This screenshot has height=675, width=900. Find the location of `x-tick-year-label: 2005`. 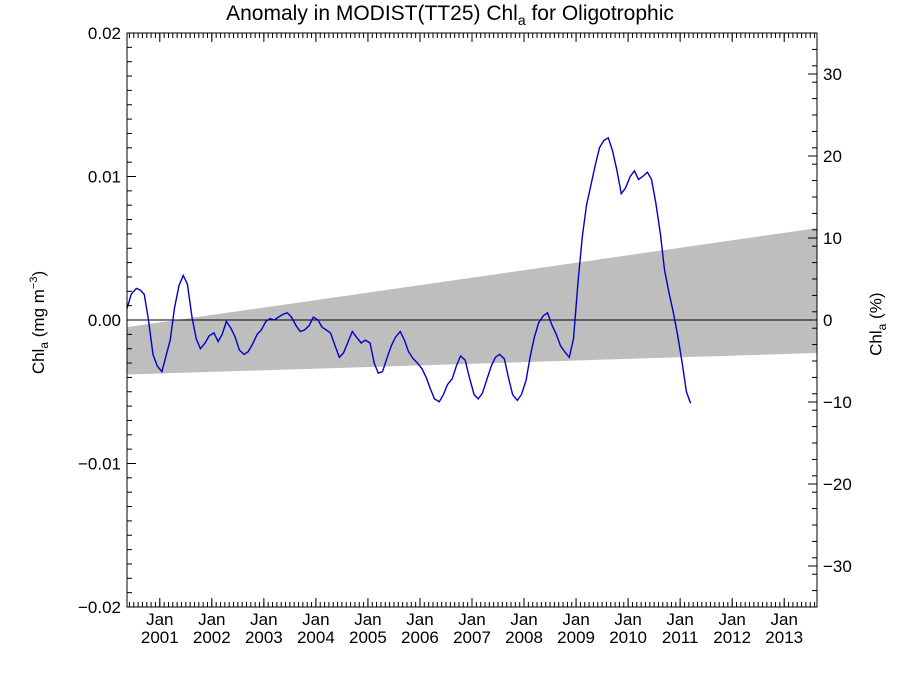

x-tick-year-label: 2005 is located at coordinates (368, 637).